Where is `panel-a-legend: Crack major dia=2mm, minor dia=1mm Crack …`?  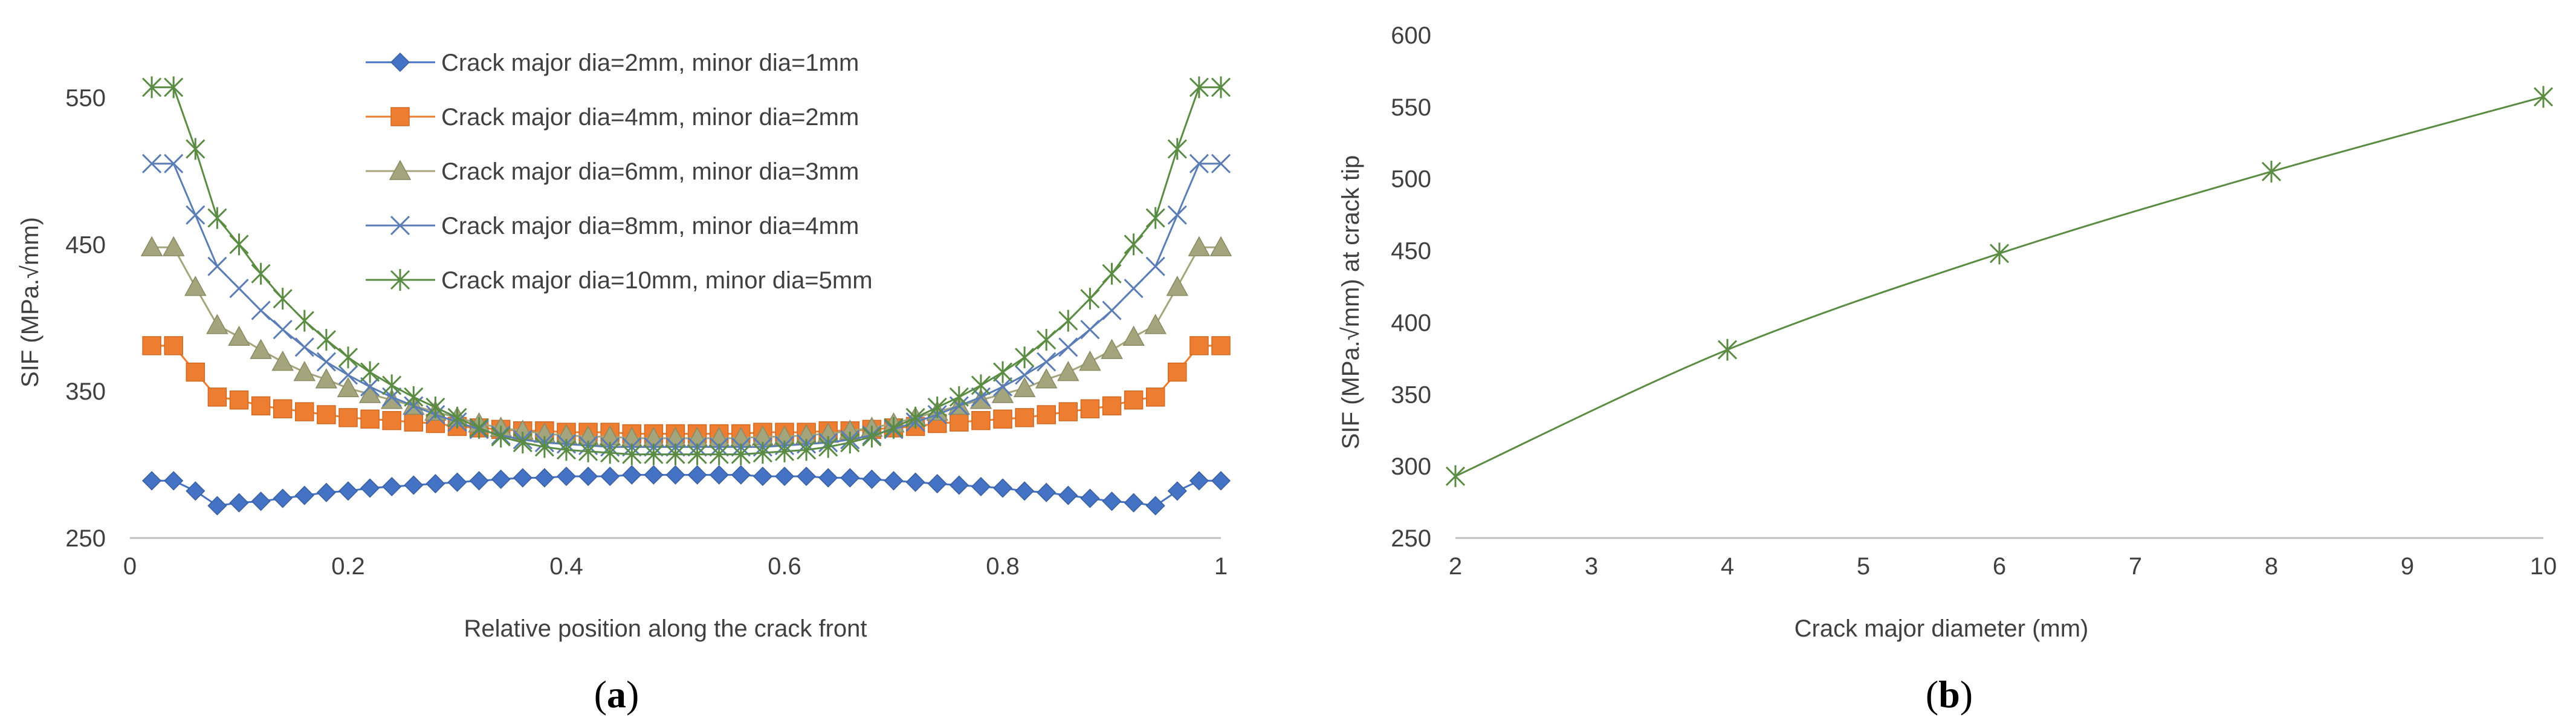 panel-a-legend: Crack major dia=2mm, minor dia=1mm Crack … is located at coordinates (619, 172).